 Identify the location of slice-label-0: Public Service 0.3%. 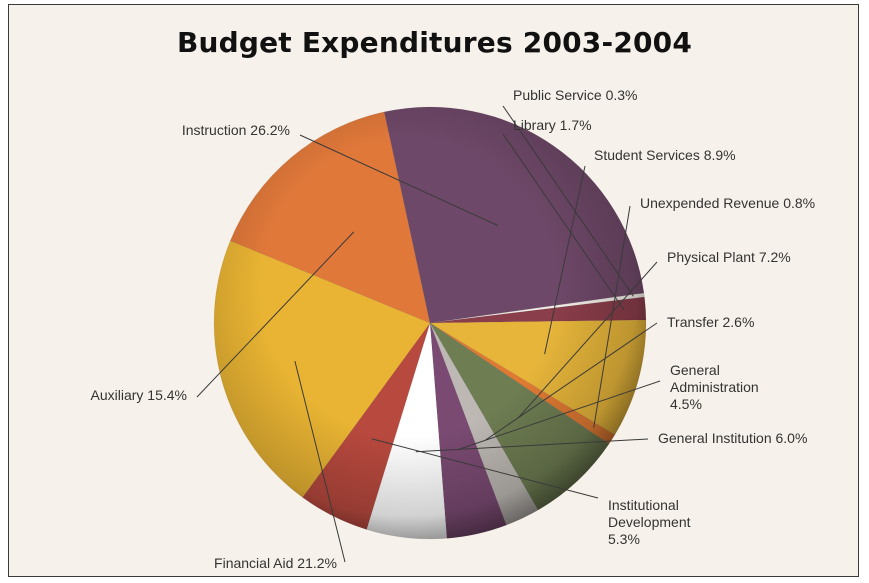
(575, 95).